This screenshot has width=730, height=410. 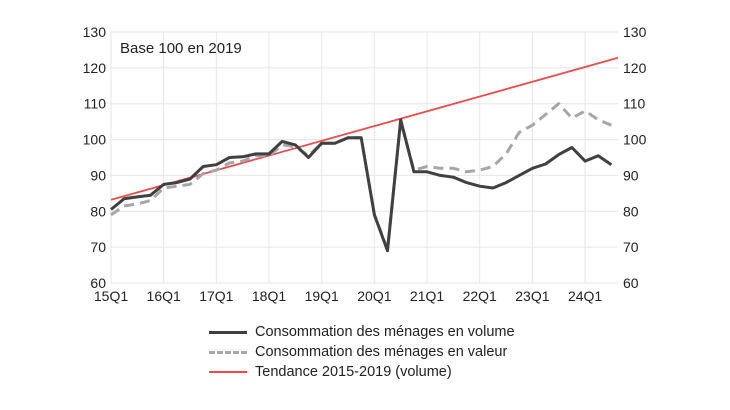 What do you see at coordinates (635, 32) in the screenshot?
I see `right-y-tick-label: 130` at bounding box center [635, 32].